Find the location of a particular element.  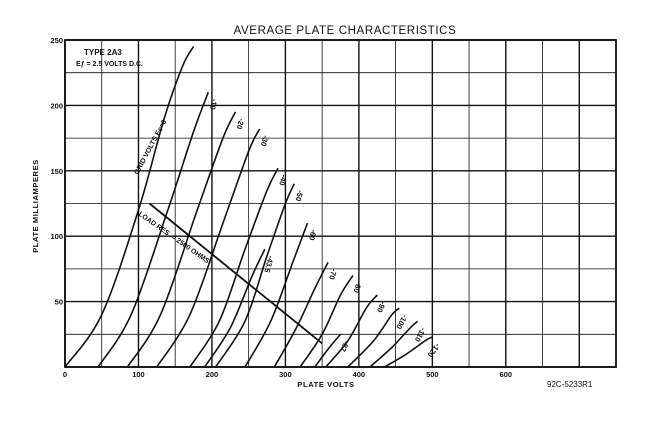

y-axis-label: PLATE MILLIAMPERES is located at coordinates (35, 206).